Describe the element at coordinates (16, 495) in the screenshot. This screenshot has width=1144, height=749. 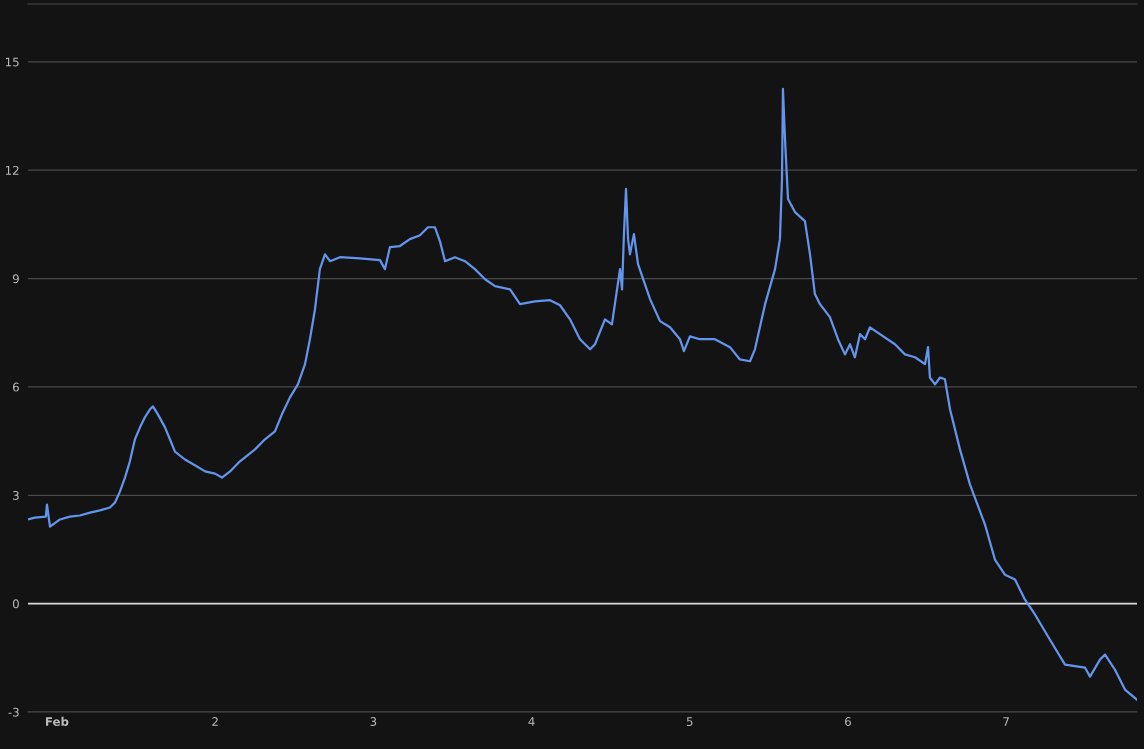
I see `y-tick-label: 3` at that location.